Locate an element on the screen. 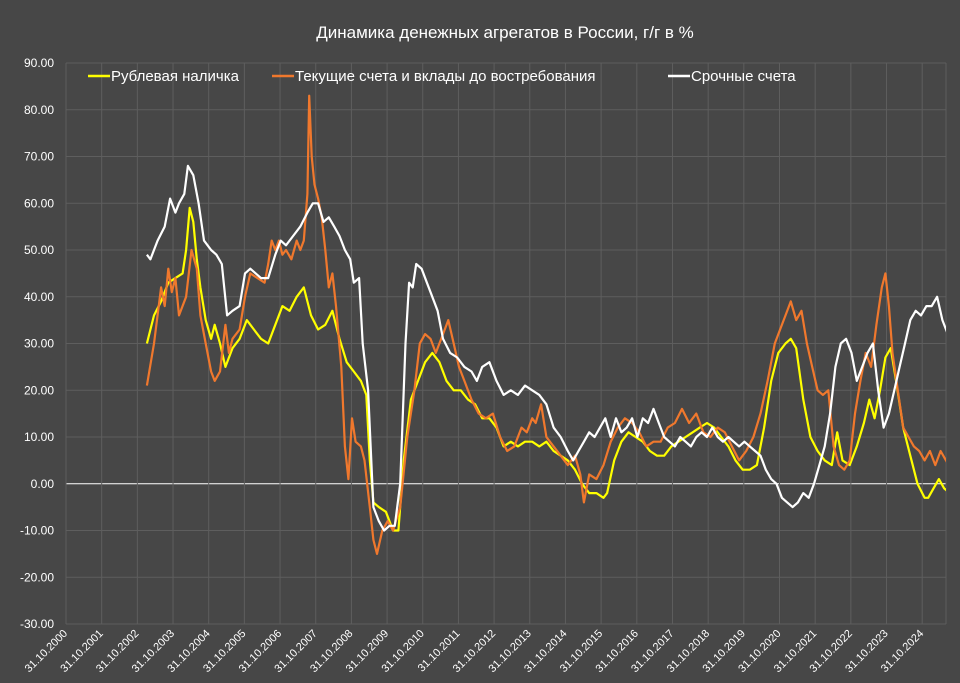 This screenshot has height=683, width=960. y-tick-label: 50.00 is located at coordinates (39, 250).